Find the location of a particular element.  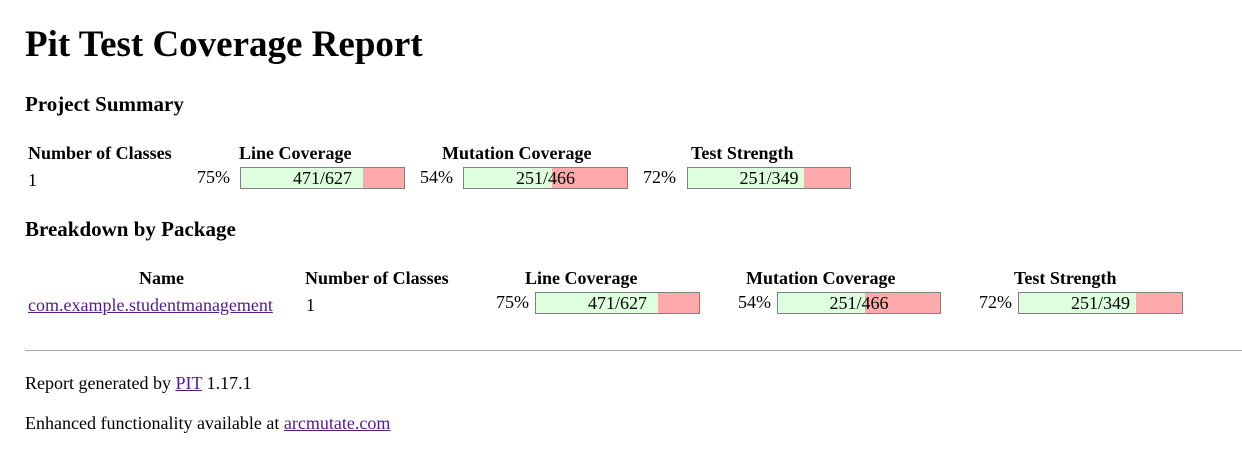

package-test-strength-fill is located at coordinates (1078, 303).